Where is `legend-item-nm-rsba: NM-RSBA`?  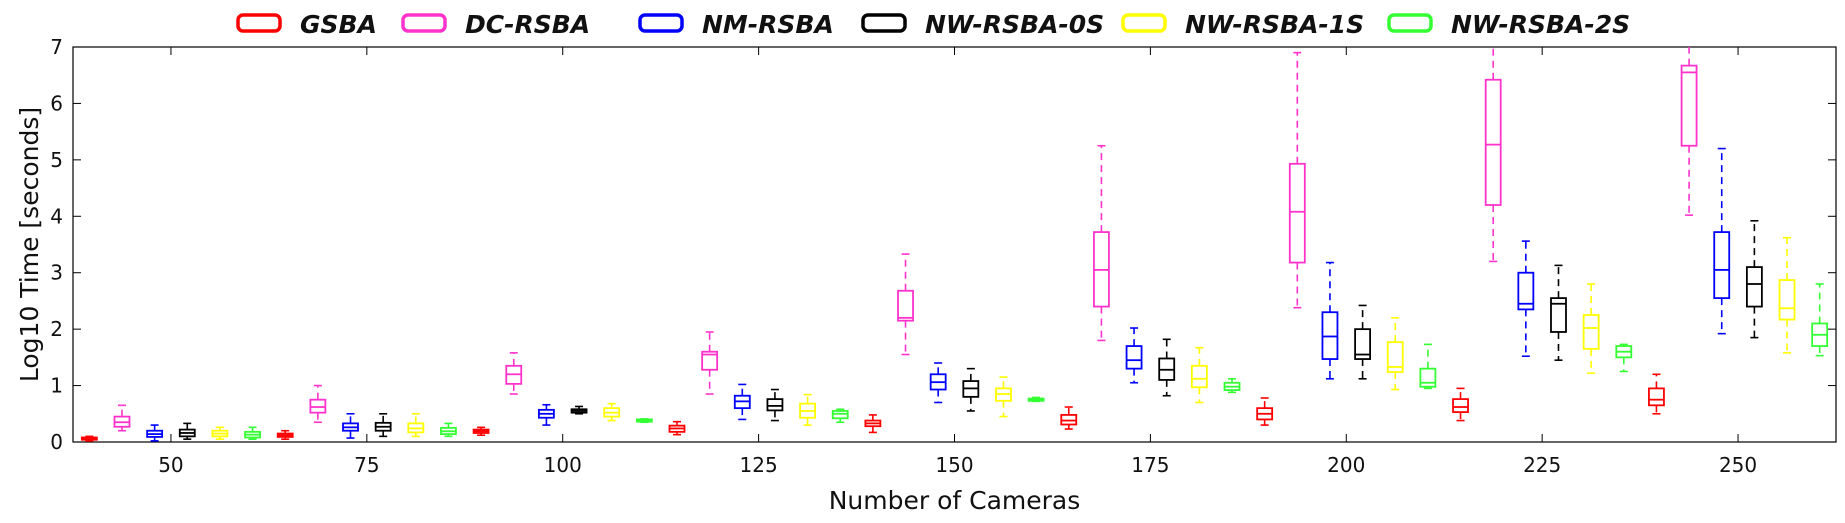 legend-item-nm-rsba: NM-RSBA is located at coordinates (736, 24).